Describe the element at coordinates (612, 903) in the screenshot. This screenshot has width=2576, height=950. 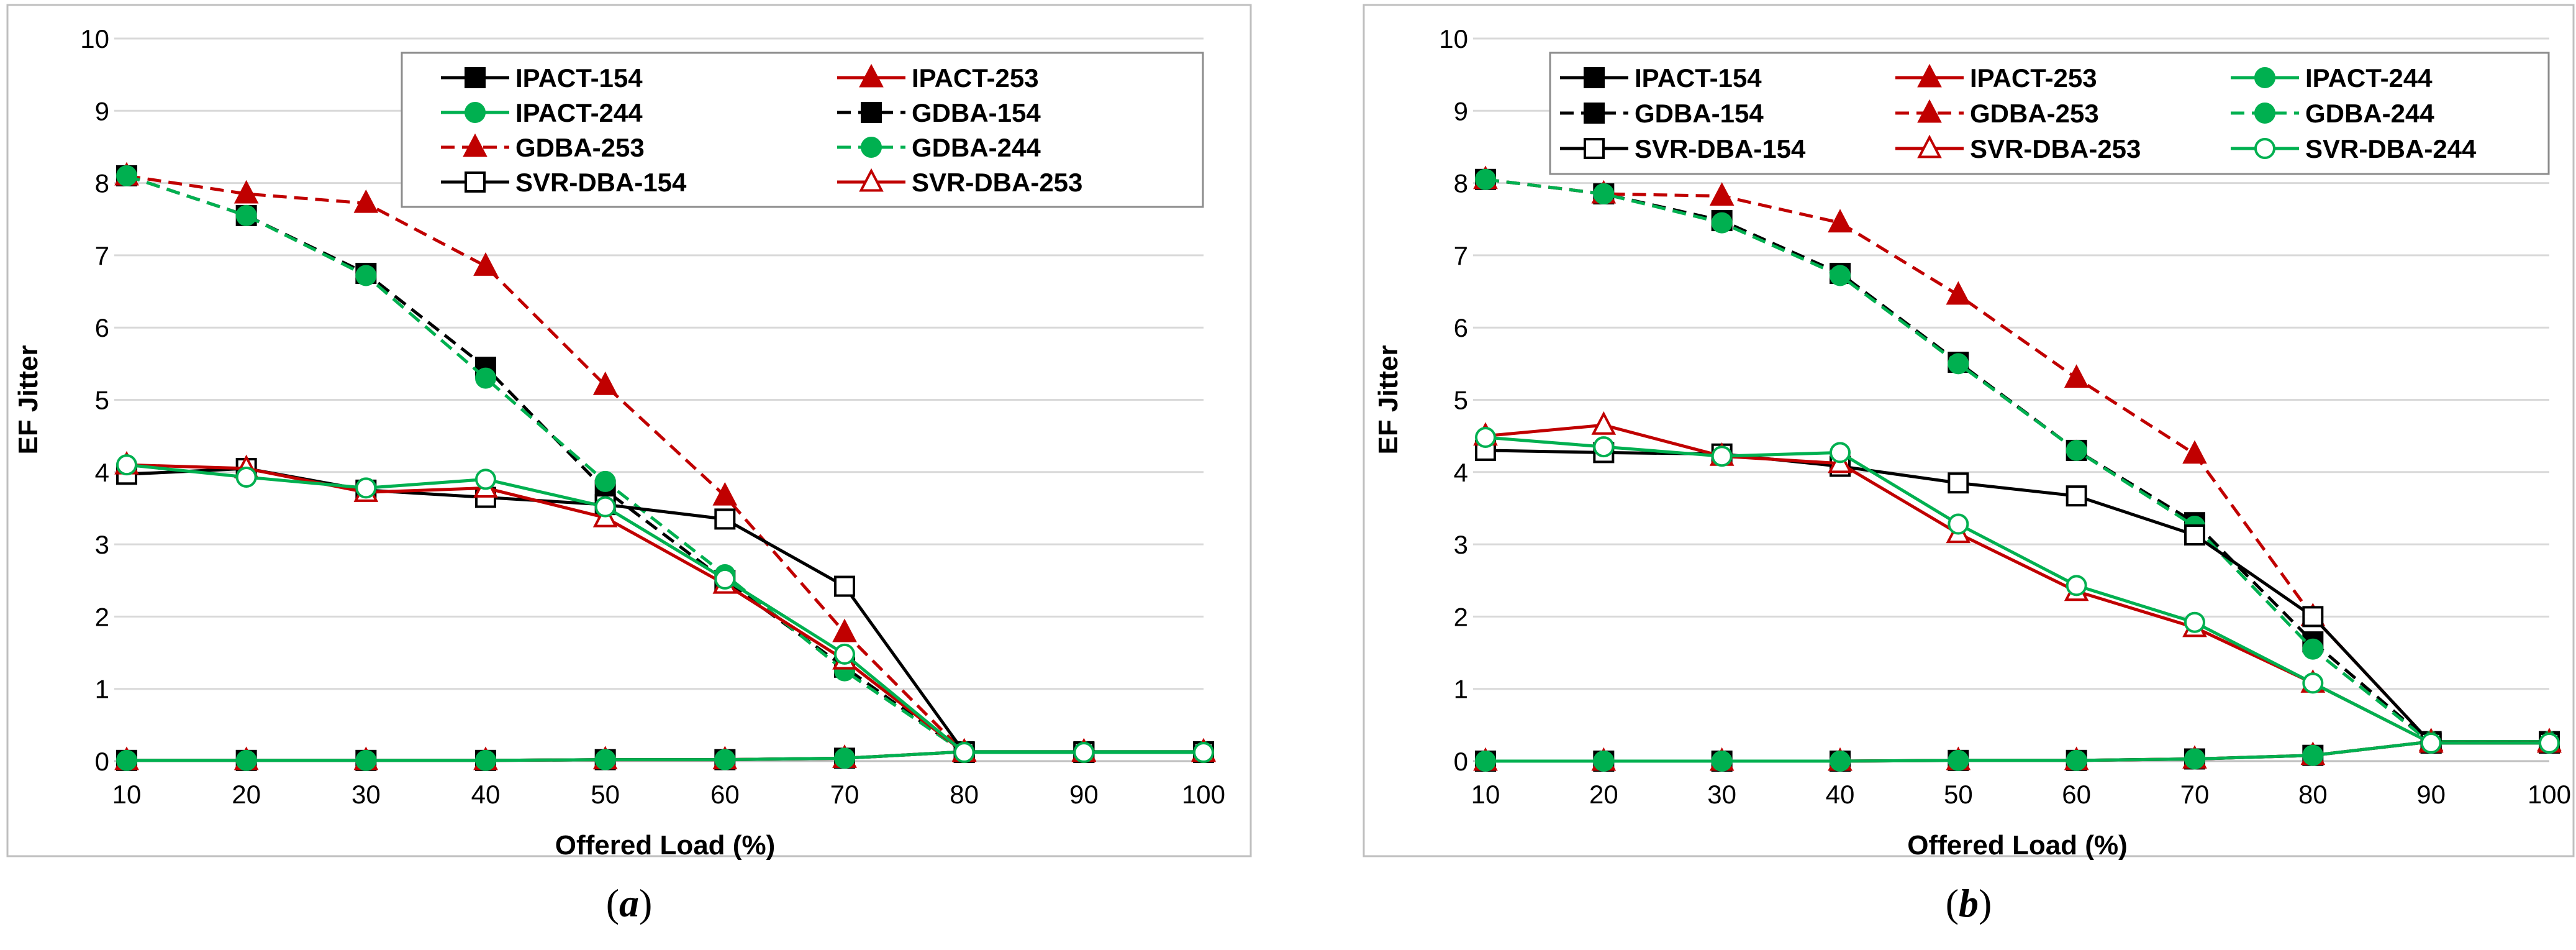
I see `panel-label-open: (` at that location.